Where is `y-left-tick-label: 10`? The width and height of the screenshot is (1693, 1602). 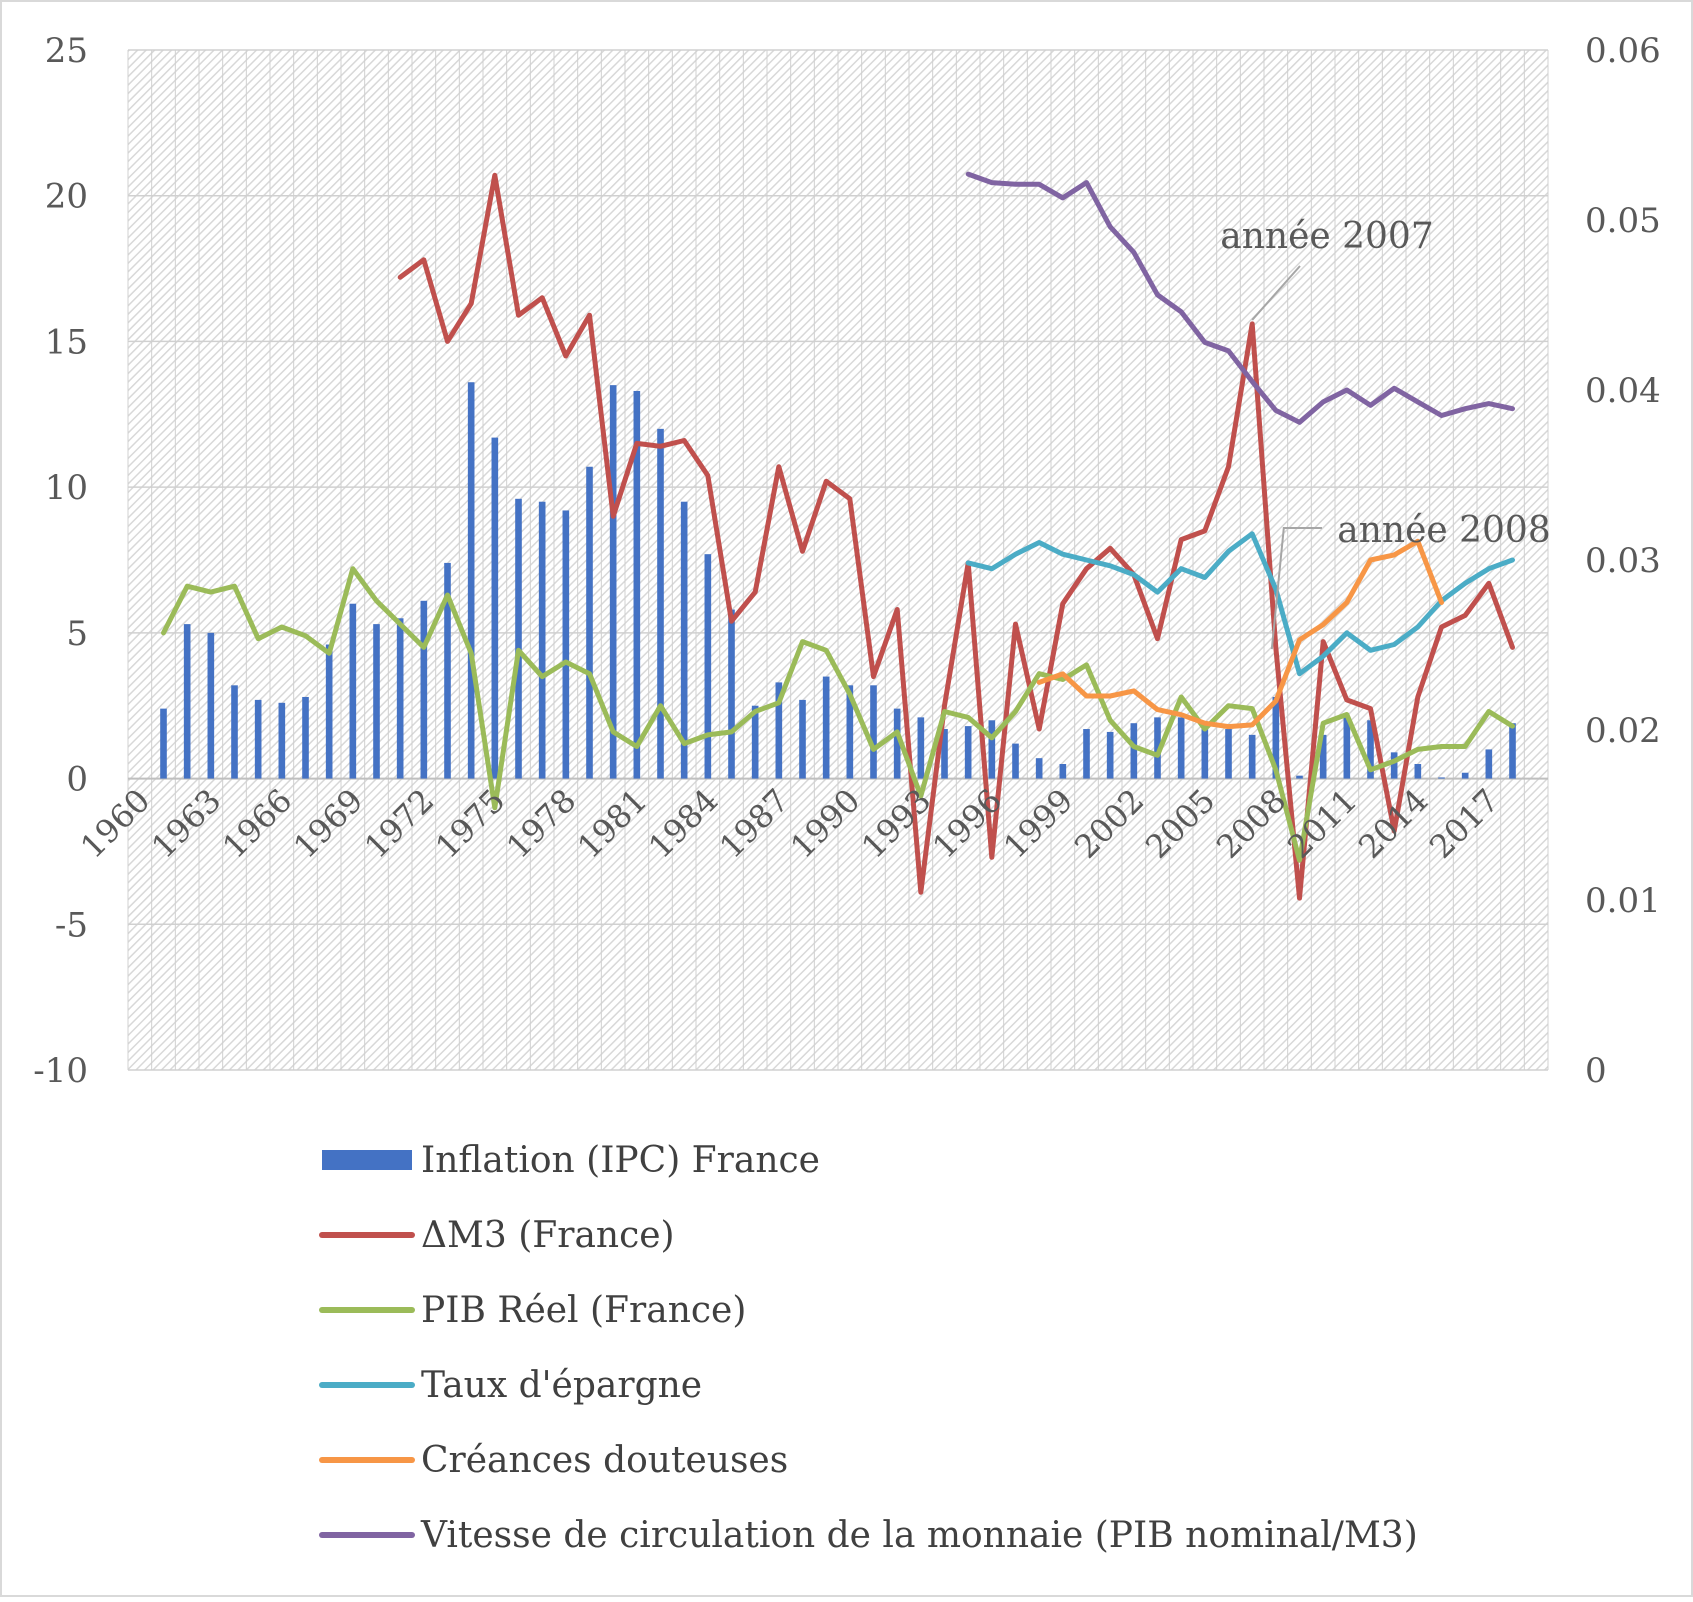
y-left-tick-label: 10 is located at coordinates (66, 488).